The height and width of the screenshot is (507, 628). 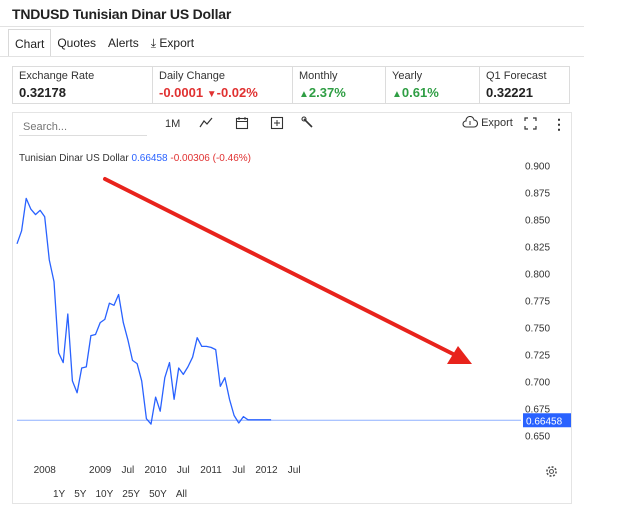 What do you see at coordinates (83, 127) in the screenshot?
I see `search-input` at bounding box center [83, 127].